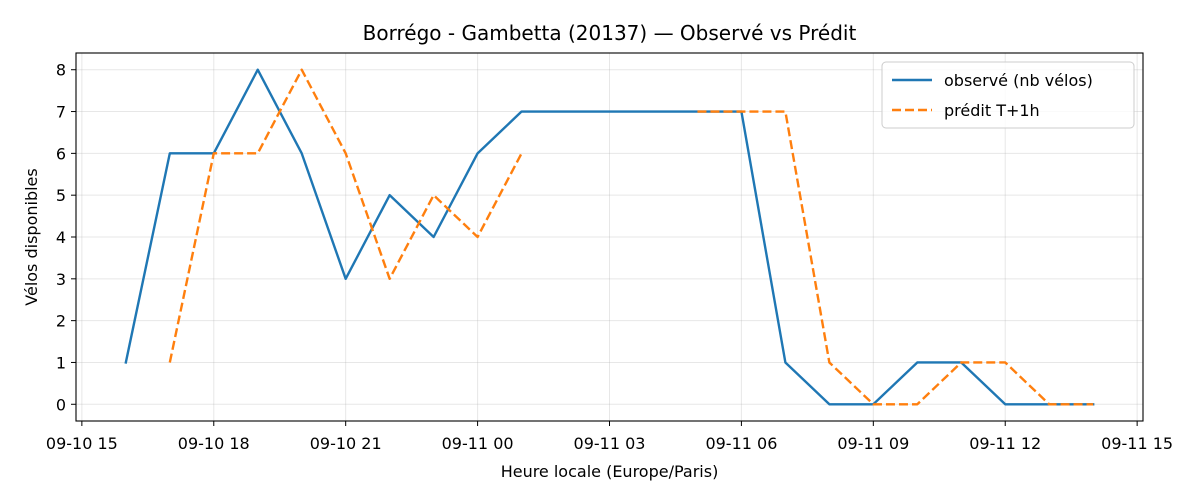 The height and width of the screenshot is (504, 1204). Describe the element at coordinates (214, 443) in the screenshot. I see `x-tick-label: 09-10 18` at that location.